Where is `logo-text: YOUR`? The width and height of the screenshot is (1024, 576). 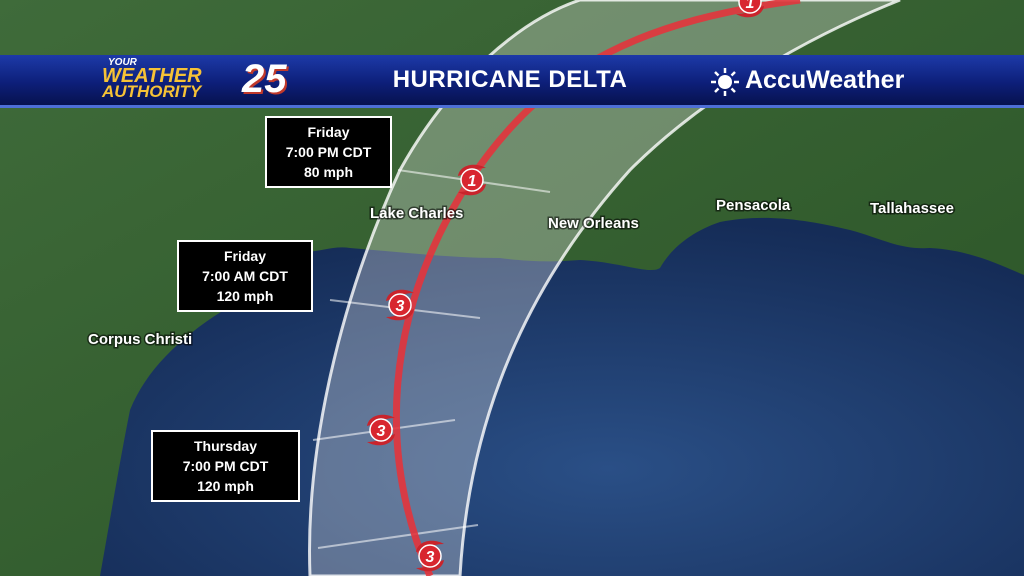 logo-text: YOUR is located at coordinates (122, 62).